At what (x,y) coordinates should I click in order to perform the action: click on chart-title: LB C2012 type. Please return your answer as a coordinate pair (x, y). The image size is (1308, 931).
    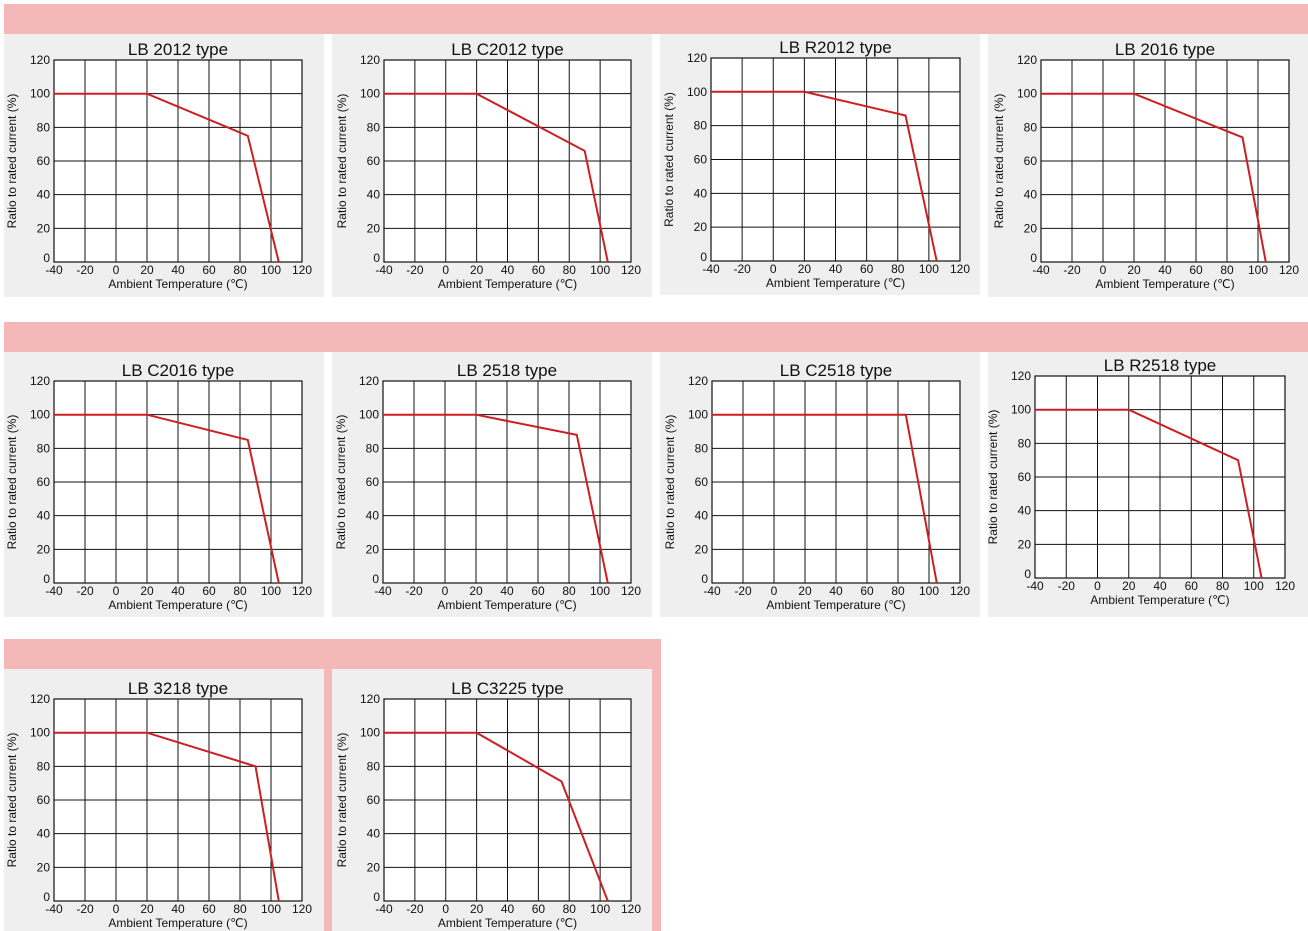
    Looking at the image, I should click on (507, 49).